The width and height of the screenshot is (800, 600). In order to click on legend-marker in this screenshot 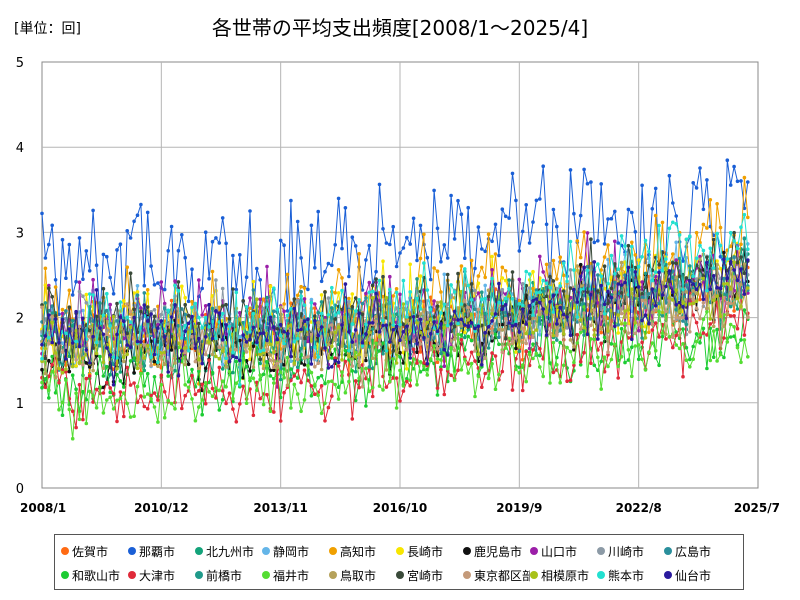, I will do `click(601, 551)`.